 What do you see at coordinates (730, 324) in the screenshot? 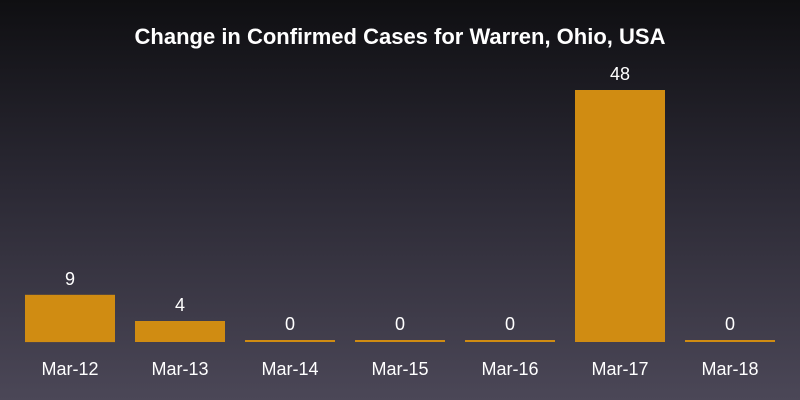
I see `value-label-mar-18: 0` at bounding box center [730, 324].